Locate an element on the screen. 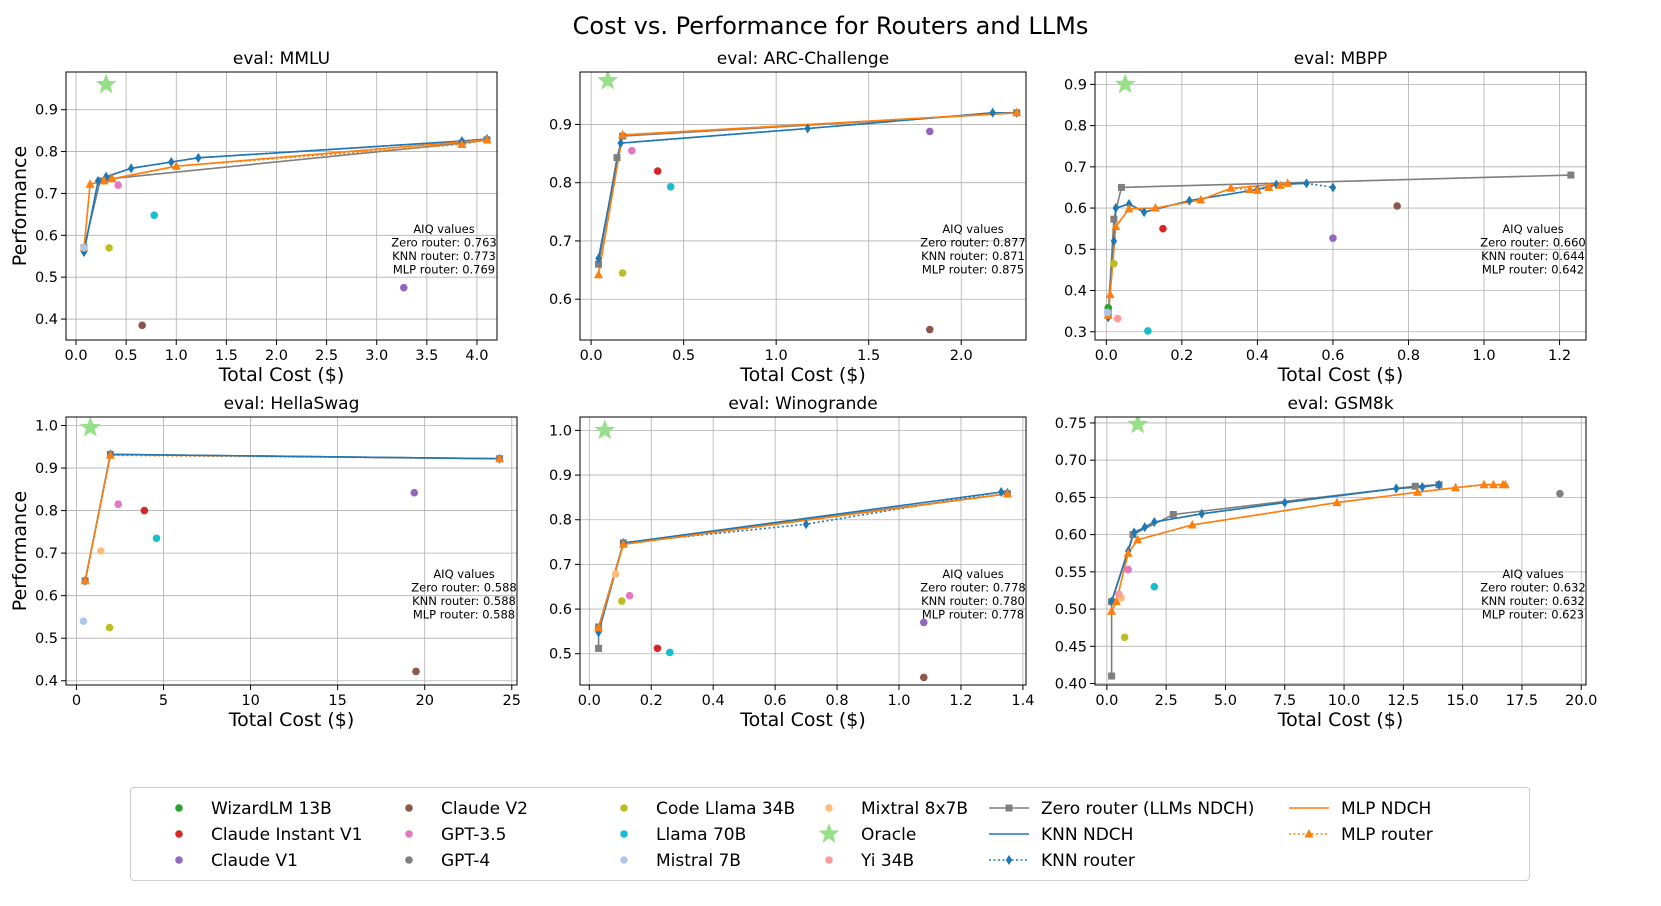 The height and width of the screenshot is (906, 1661). chart-0-oracle-point is located at coordinates (106, 83).